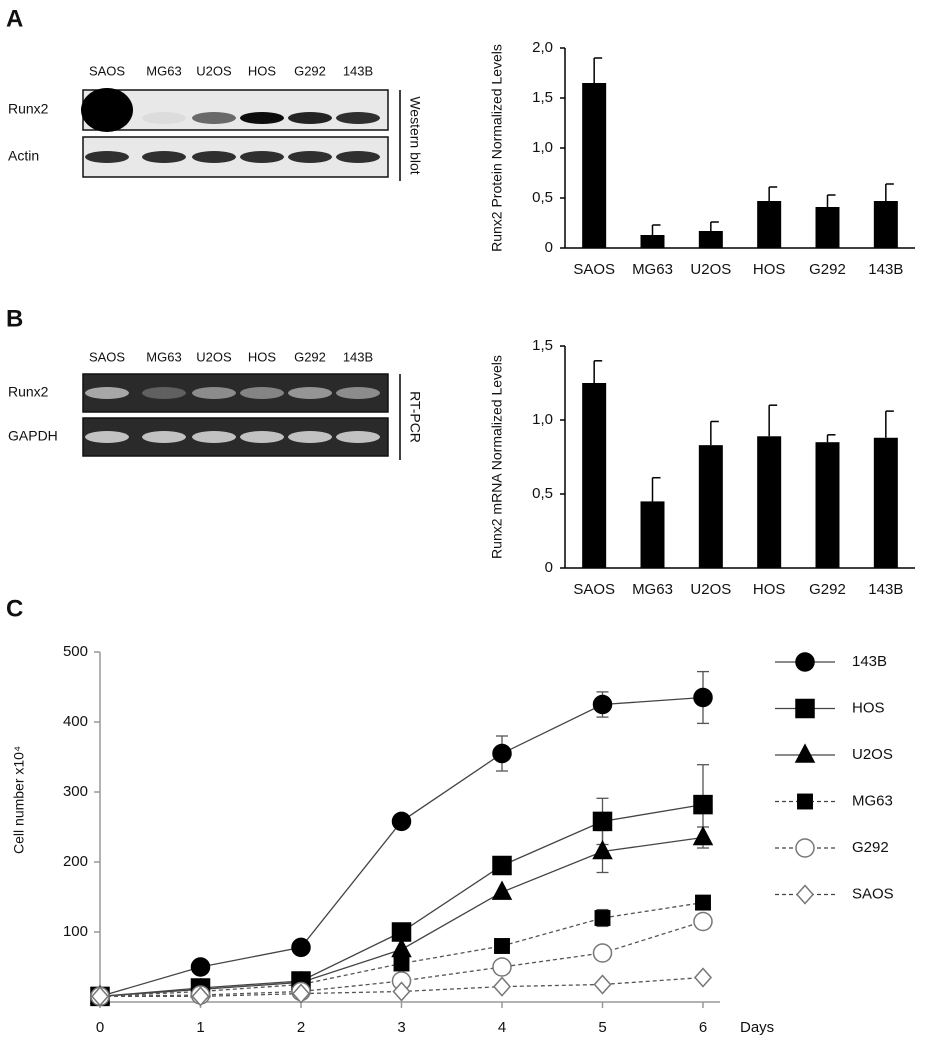 The height and width of the screenshot is (1050, 941). I want to click on x-axis-label: Days, so click(757, 1027).